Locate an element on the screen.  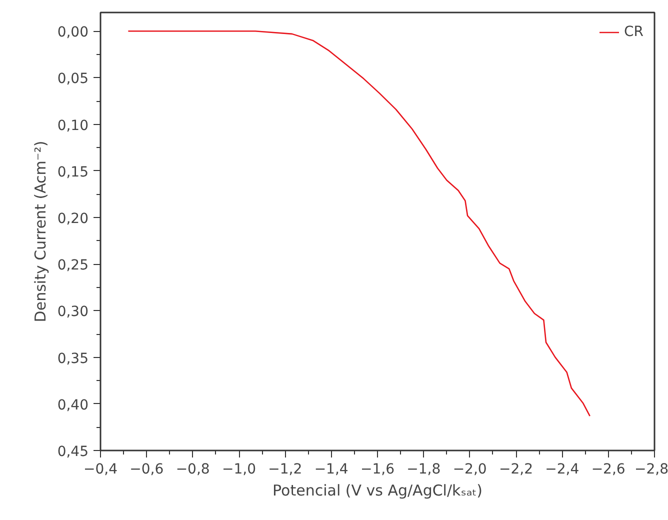
x-tick-label: −2,2 is located at coordinates (516, 470).